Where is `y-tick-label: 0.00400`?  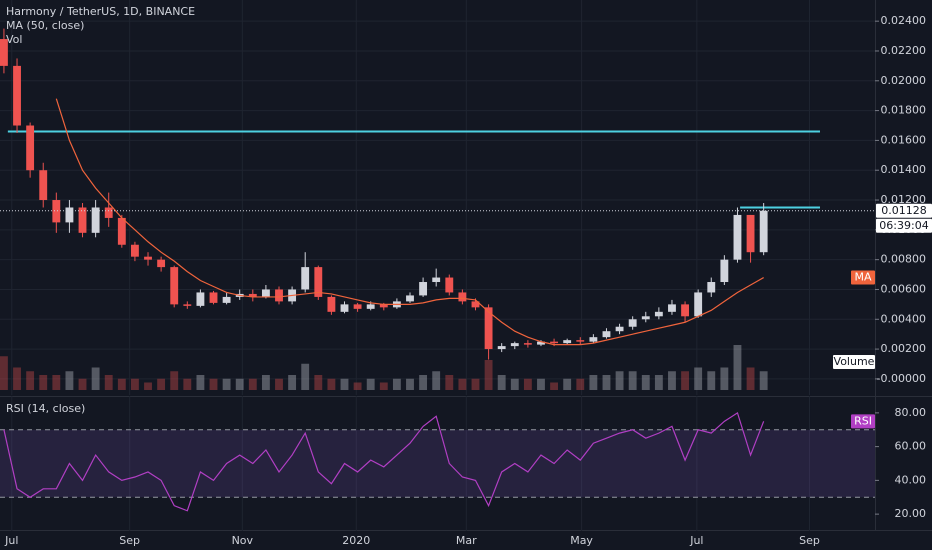
y-tick-label: 0.00400 is located at coordinates (904, 318).